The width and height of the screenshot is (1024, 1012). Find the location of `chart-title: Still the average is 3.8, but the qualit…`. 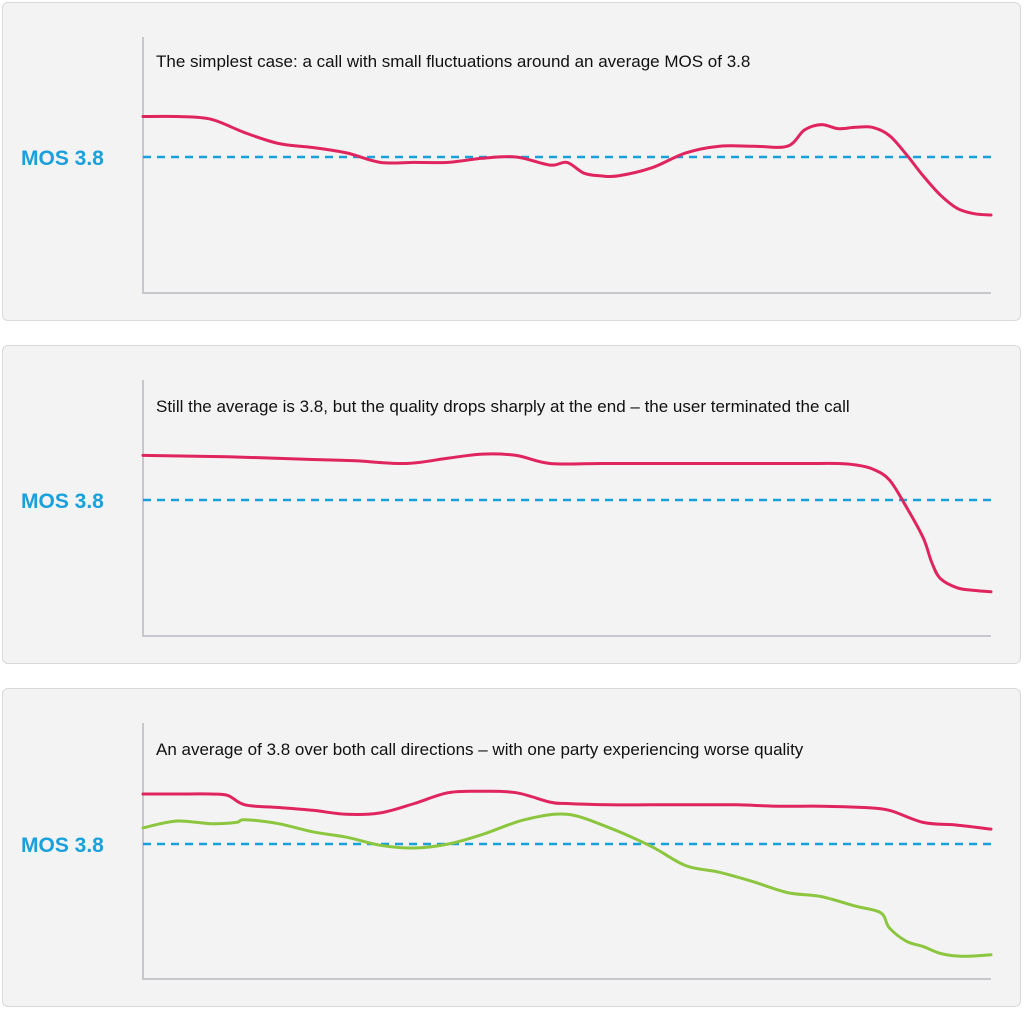

chart-title: Still the average is 3.8, but the qualit… is located at coordinates (503, 406).